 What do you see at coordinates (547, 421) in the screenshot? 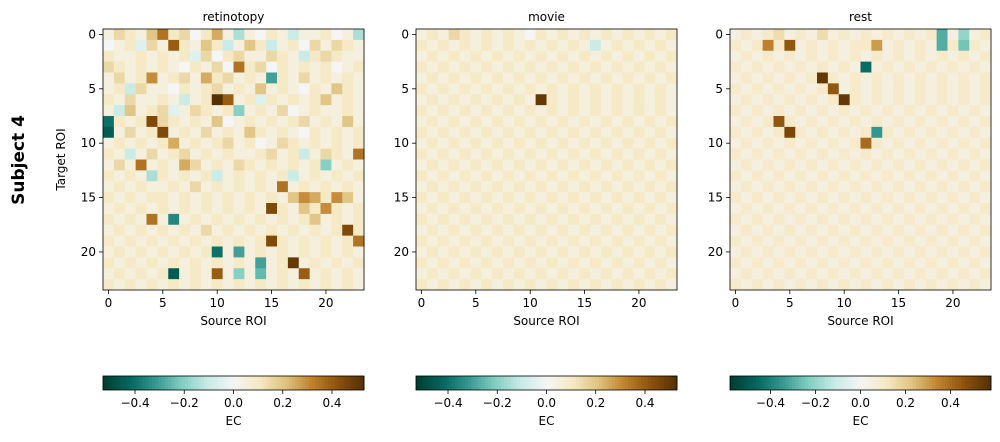
I see `colorbar-label: EC` at bounding box center [547, 421].